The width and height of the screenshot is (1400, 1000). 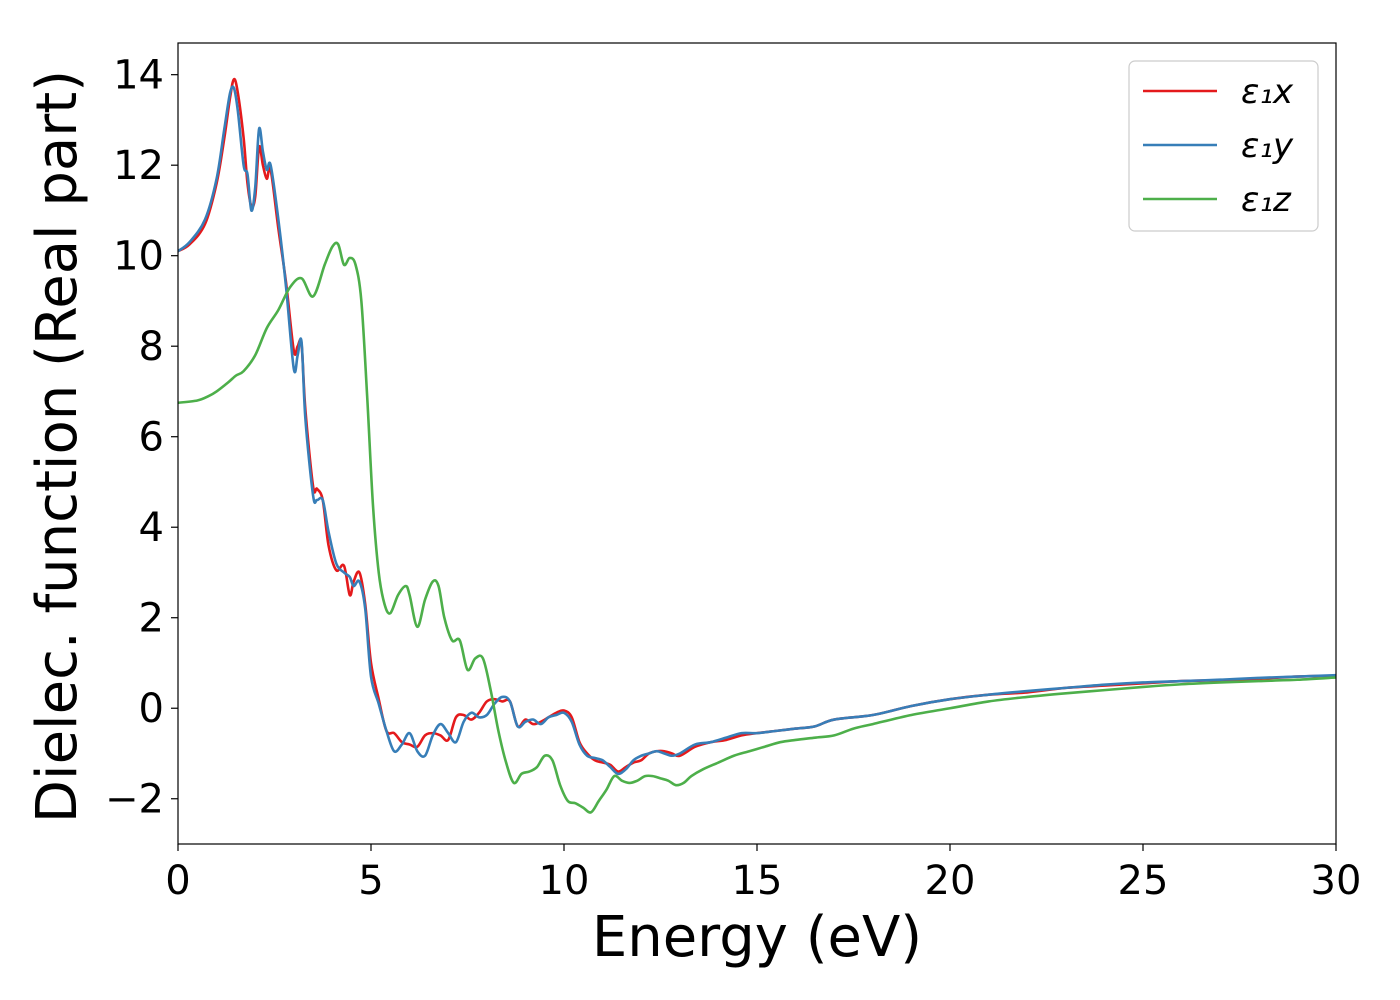 I want to click on y-tick-label: −2, so click(x=134, y=800).